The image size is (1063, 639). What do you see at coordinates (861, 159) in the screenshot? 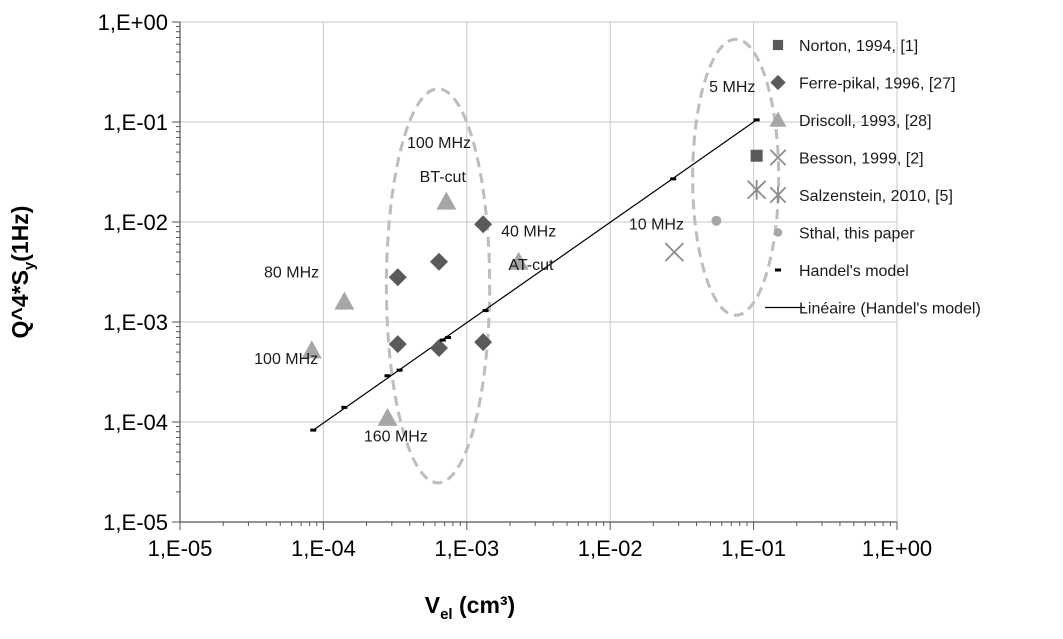
I see `legend-label: Besson, 1999, [2]` at bounding box center [861, 159].